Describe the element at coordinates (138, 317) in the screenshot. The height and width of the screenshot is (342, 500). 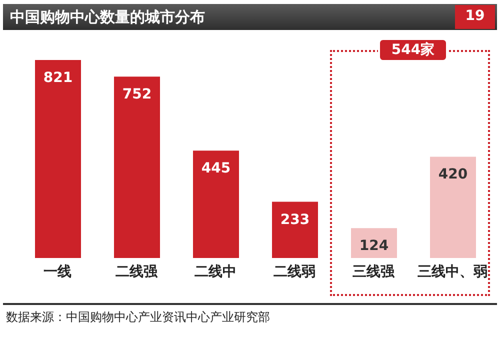
I see `source-note: 数据来源：中国购物中心产业资讯中心产业研究部` at that location.